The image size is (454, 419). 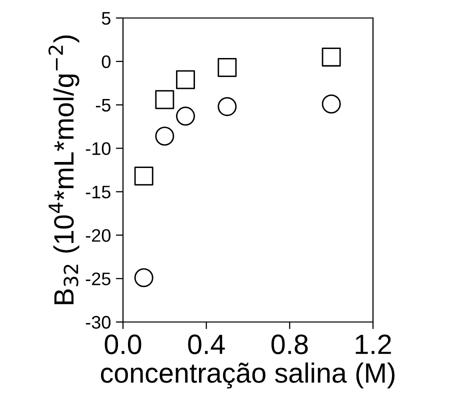 I want to click on x-axis-title: concentração salina (M), so click(x=247, y=375).